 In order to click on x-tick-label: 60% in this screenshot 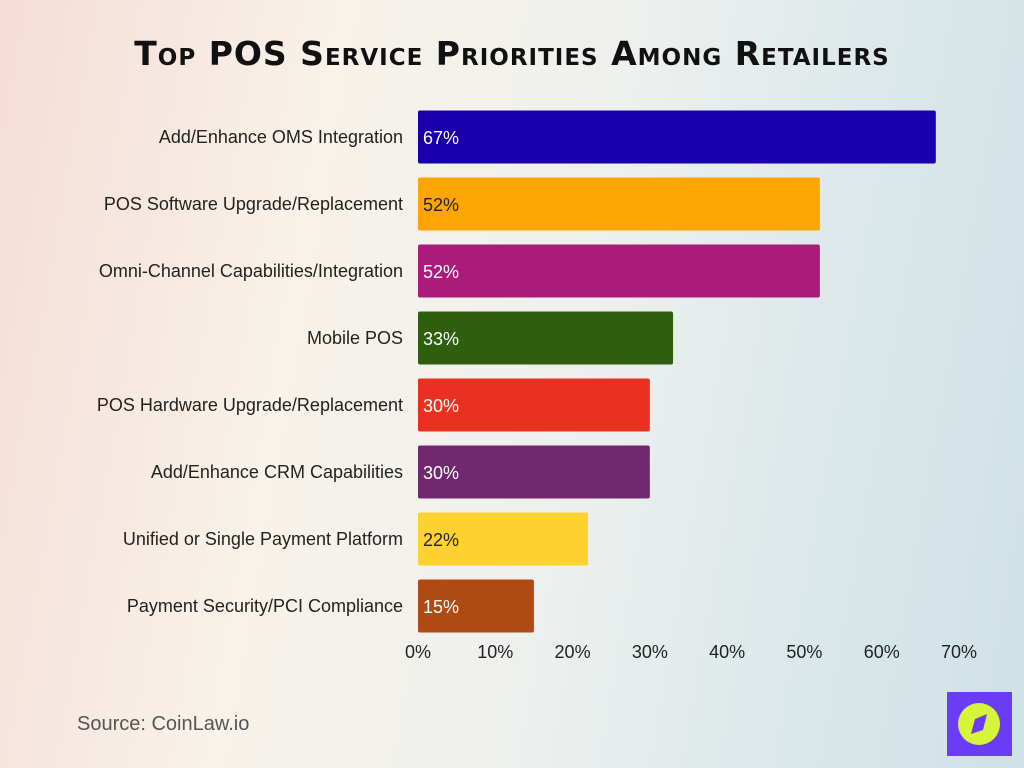, I will do `click(882, 652)`.